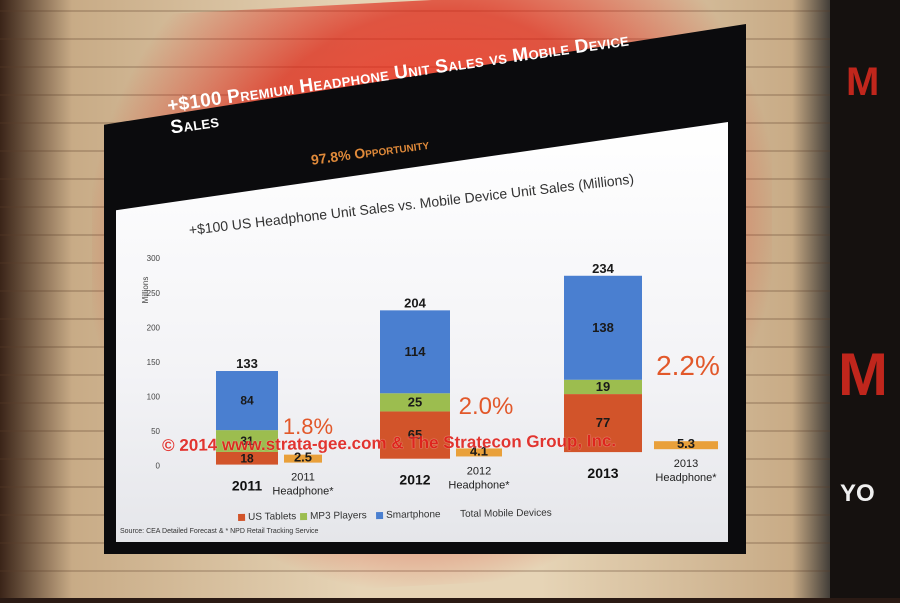 The width and height of the screenshot is (900, 603). I want to click on segment-value-label: 114, so click(416, 351).